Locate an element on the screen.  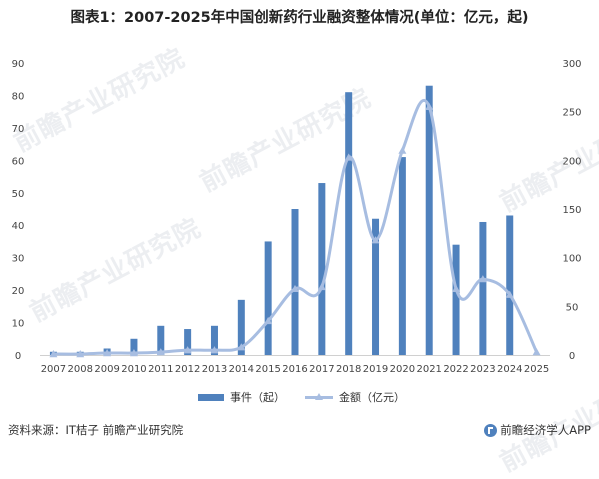
y-right-tick-label: 100 is located at coordinates (571, 259).